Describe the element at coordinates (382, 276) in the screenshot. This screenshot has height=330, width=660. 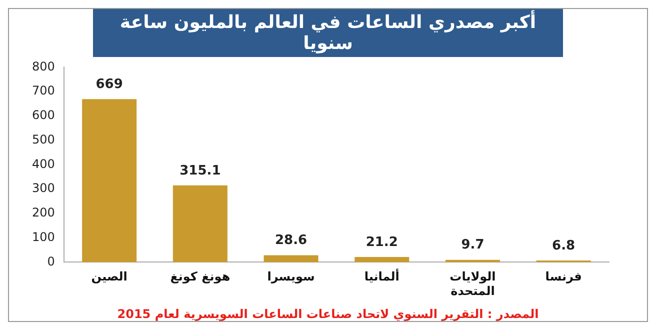
I see `x-tick-label: ألمانيا` at that location.